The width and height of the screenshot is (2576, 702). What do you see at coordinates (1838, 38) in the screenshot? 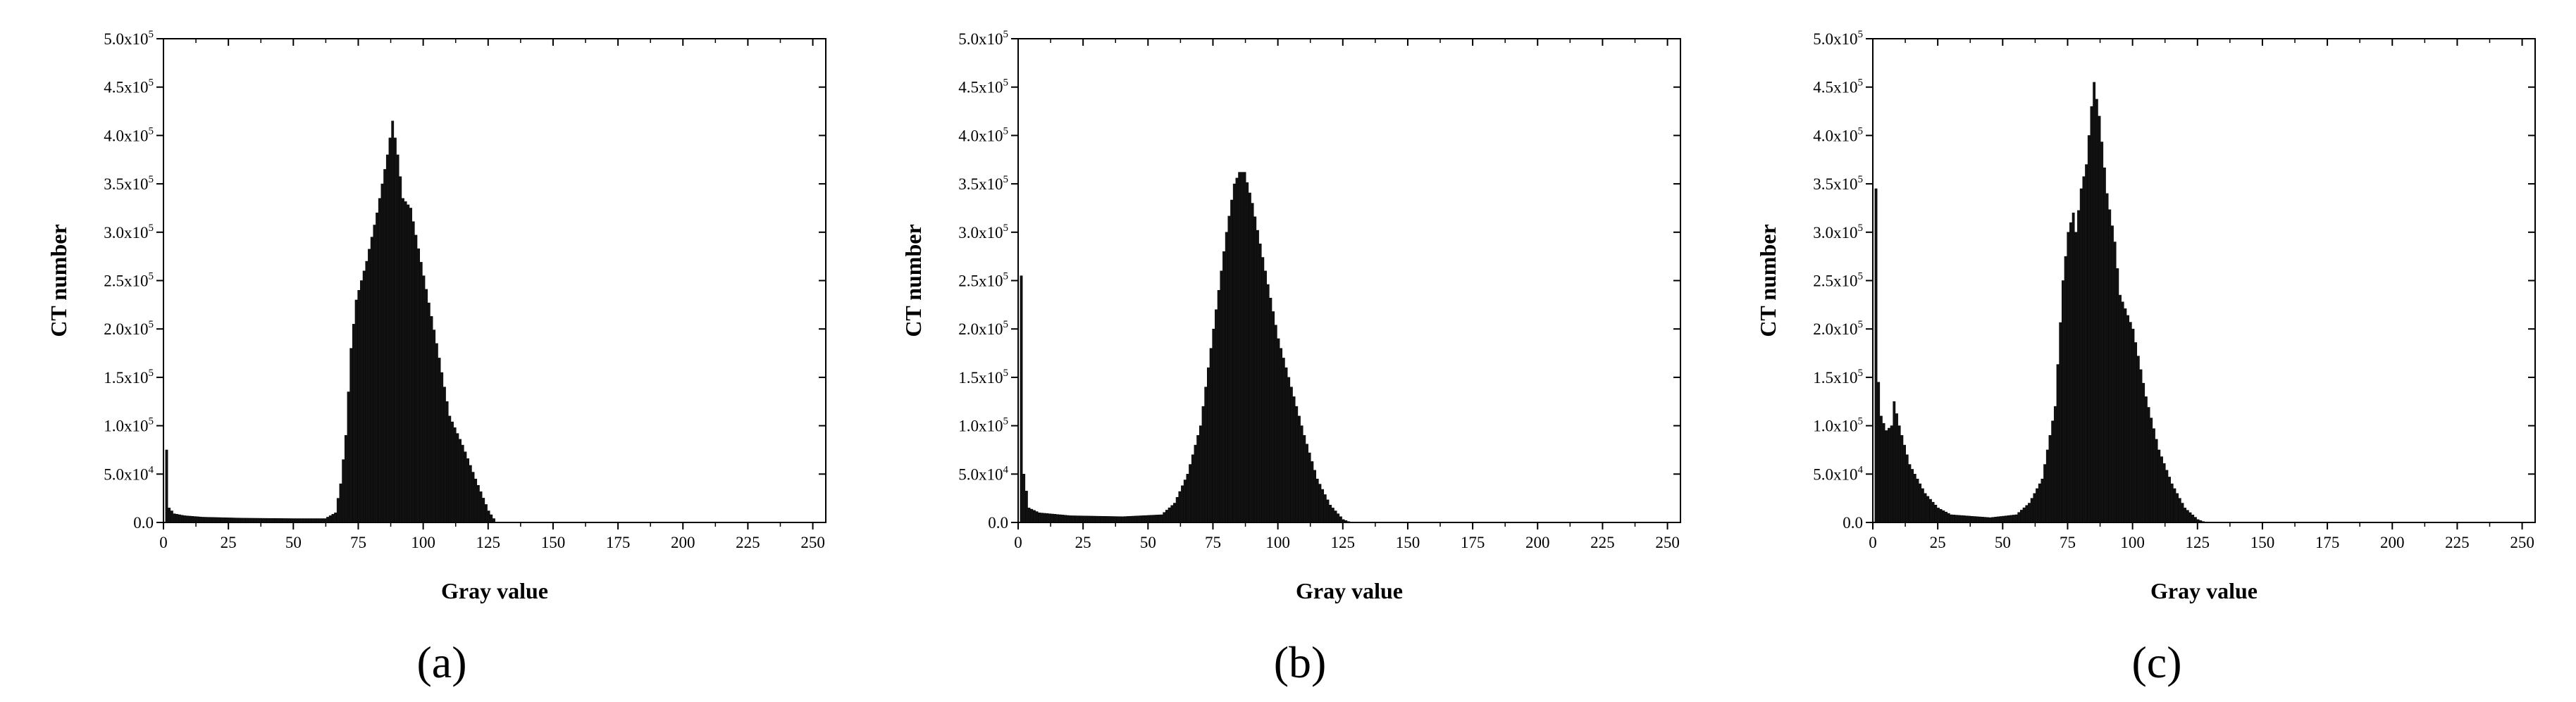
I see `y-tick-label: 5.0x10⁵` at bounding box center [1838, 38].